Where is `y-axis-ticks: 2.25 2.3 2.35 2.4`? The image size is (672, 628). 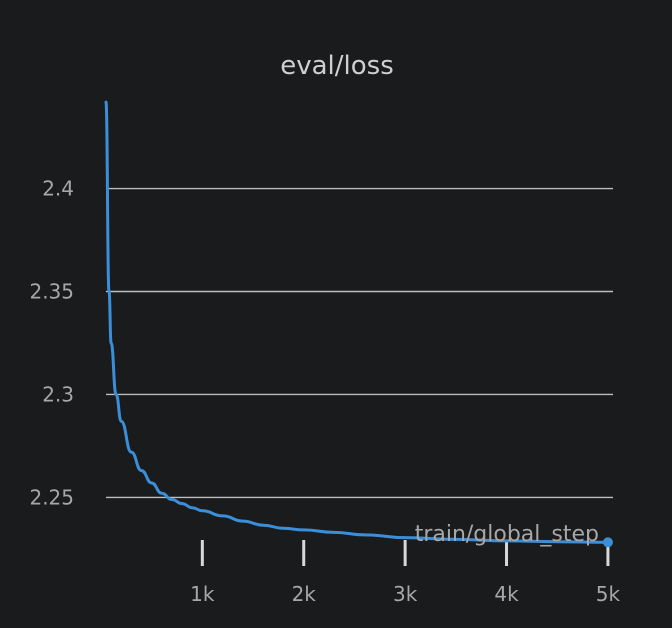
y-axis-ticks: 2.25 2.3 2.35 2.4 is located at coordinates (51, 343).